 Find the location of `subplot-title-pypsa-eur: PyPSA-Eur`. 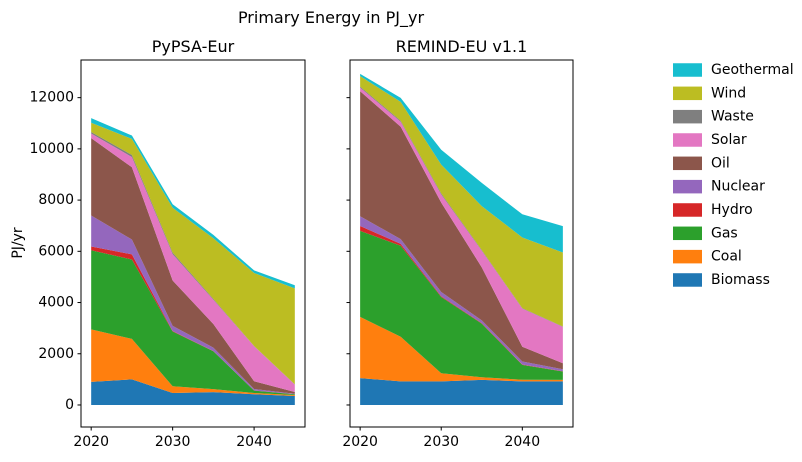

subplot-title-pypsa-eur: PyPSA-Eur is located at coordinates (193, 46).